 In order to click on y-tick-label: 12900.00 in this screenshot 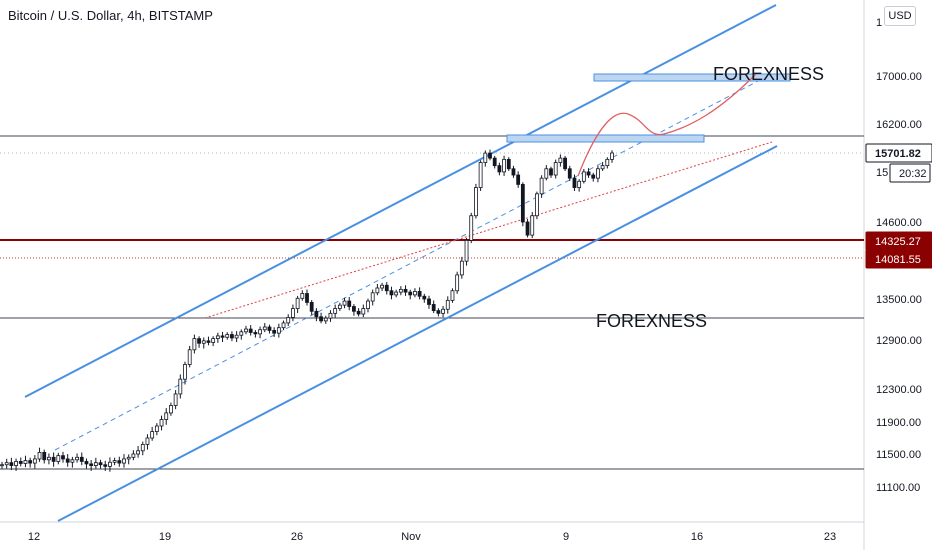, I will do `click(899, 341)`.